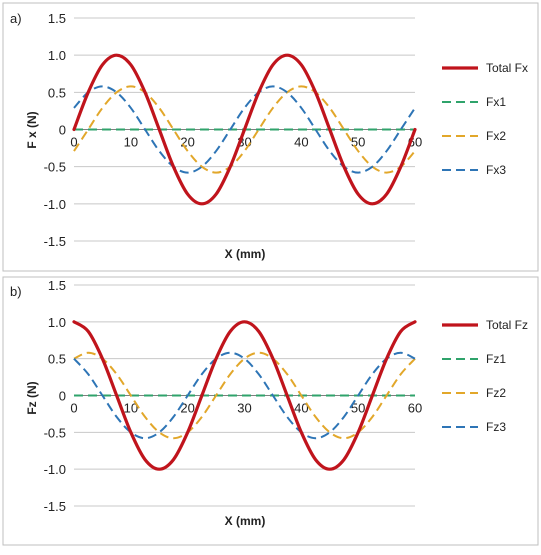 Image resolution: width=541 pixels, height=555 pixels. I want to click on panel-b-x-tick-label: 20, so click(187, 408).